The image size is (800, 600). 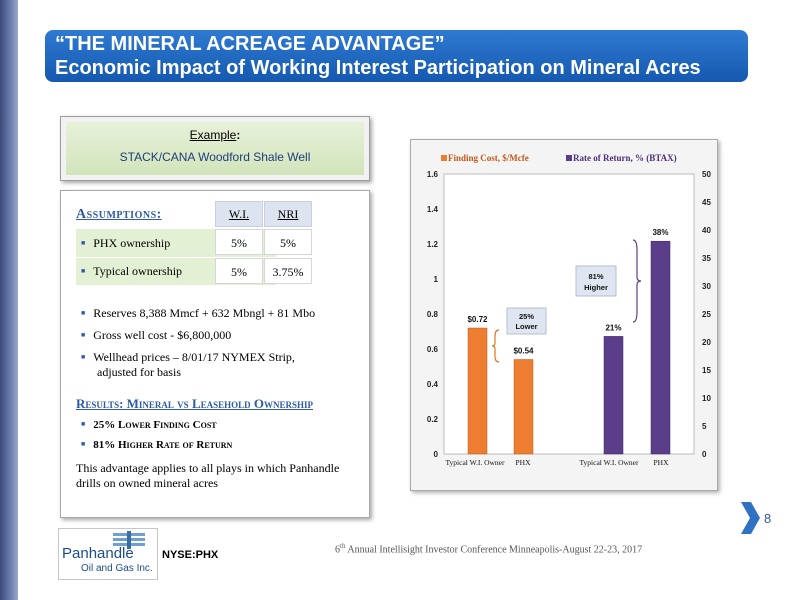 I want to click on y-left-tick-label: 0.8, so click(x=433, y=314).